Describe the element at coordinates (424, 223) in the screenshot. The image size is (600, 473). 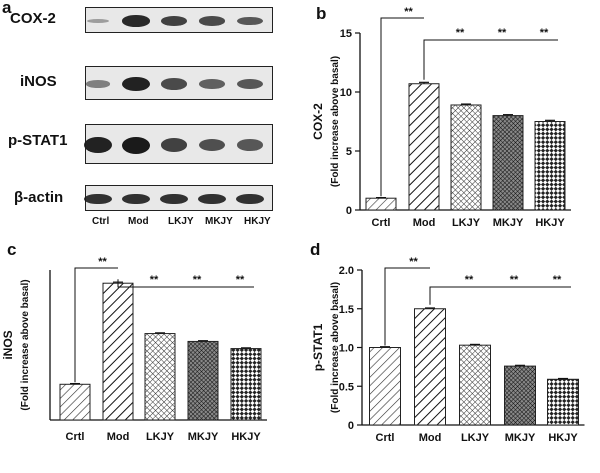
I see `chart-b-category-label: Mod` at that location.